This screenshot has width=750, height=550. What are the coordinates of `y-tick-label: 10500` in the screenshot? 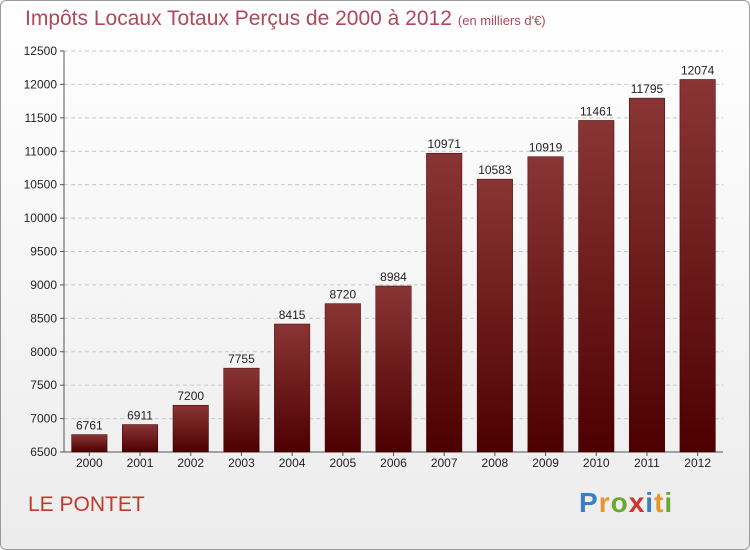 It's located at (41, 185).